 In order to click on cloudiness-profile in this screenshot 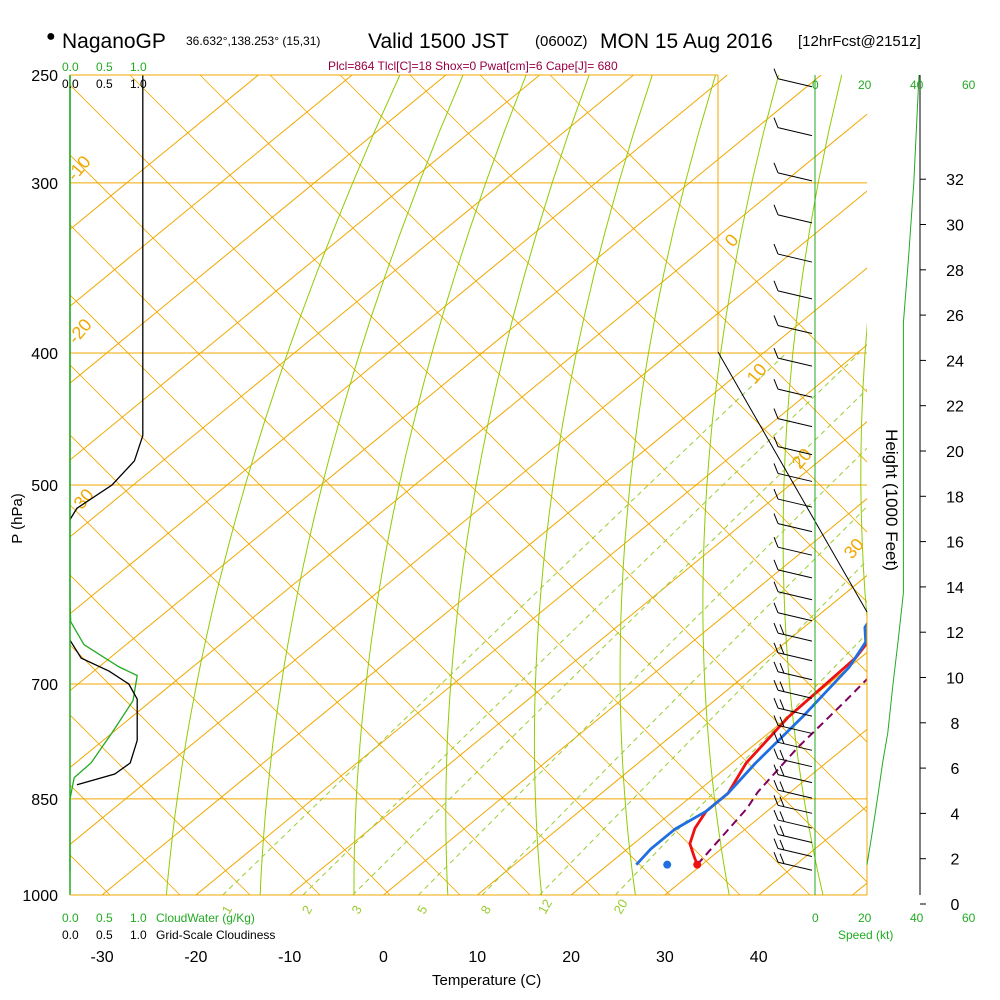, I will do `click(106, 297)`.